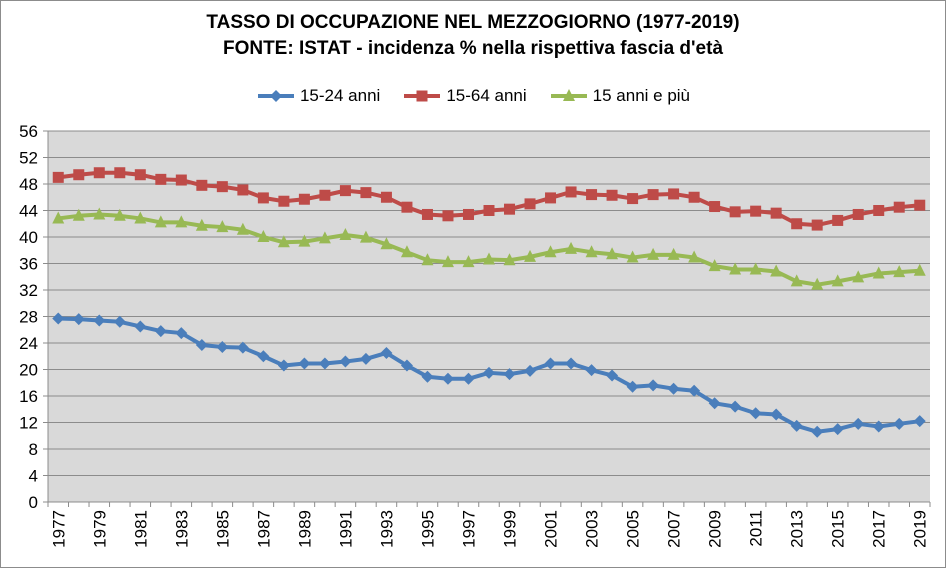  What do you see at coordinates (140, 529) in the screenshot?
I see `x-tick-label: 1981` at bounding box center [140, 529].